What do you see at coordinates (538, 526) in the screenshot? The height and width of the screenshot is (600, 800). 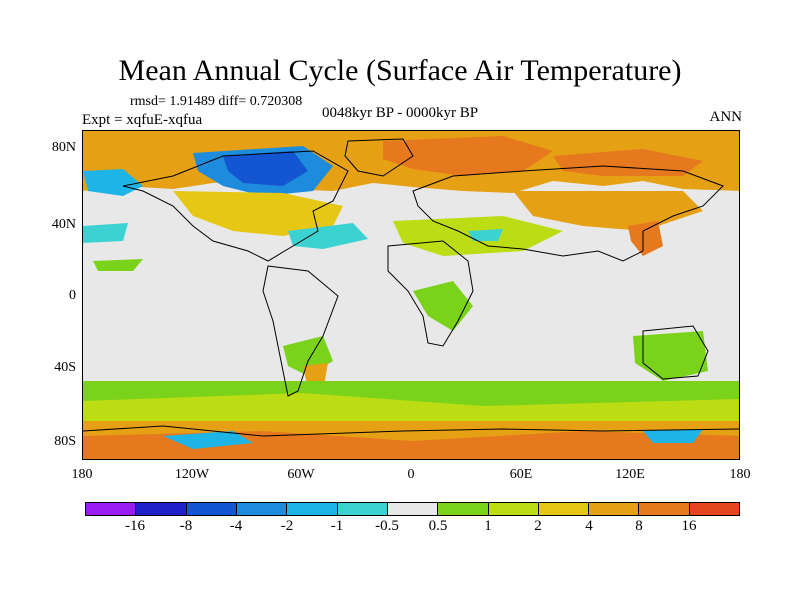 I see `colorbar-label: 2` at bounding box center [538, 526].